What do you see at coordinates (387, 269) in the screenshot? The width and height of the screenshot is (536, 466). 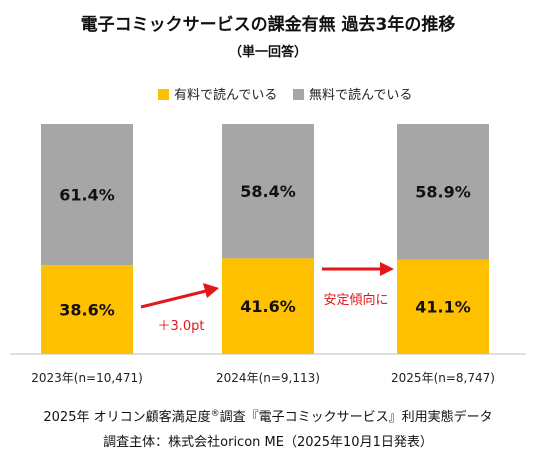 I see `annotation-stable-arrow-head` at bounding box center [387, 269].